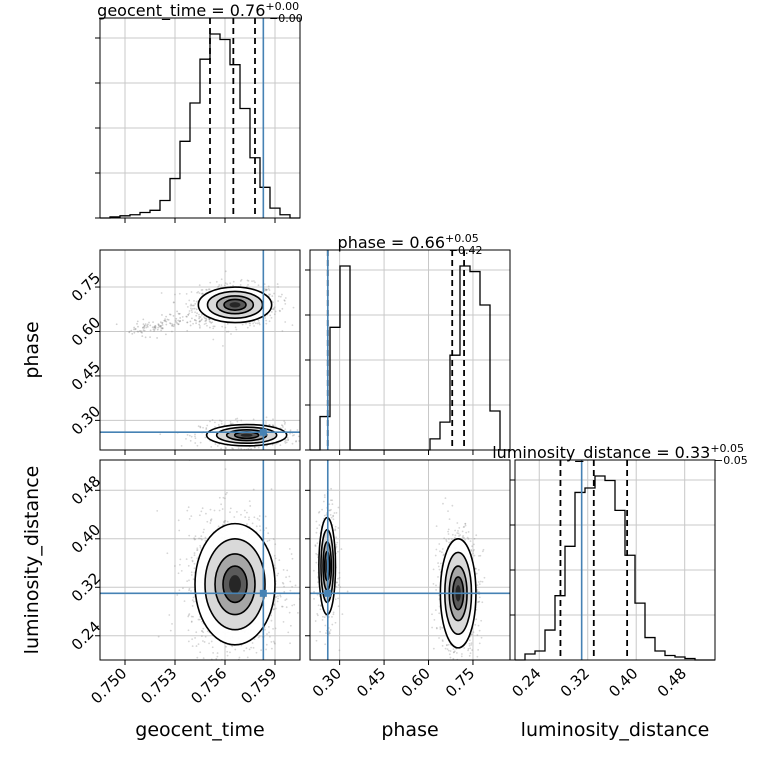 Image resolution: width=760 pixels, height=760 pixels. Describe the element at coordinates (408, 565) in the screenshot. I see `scatter-panel-phase-luminosity_distance` at that location.